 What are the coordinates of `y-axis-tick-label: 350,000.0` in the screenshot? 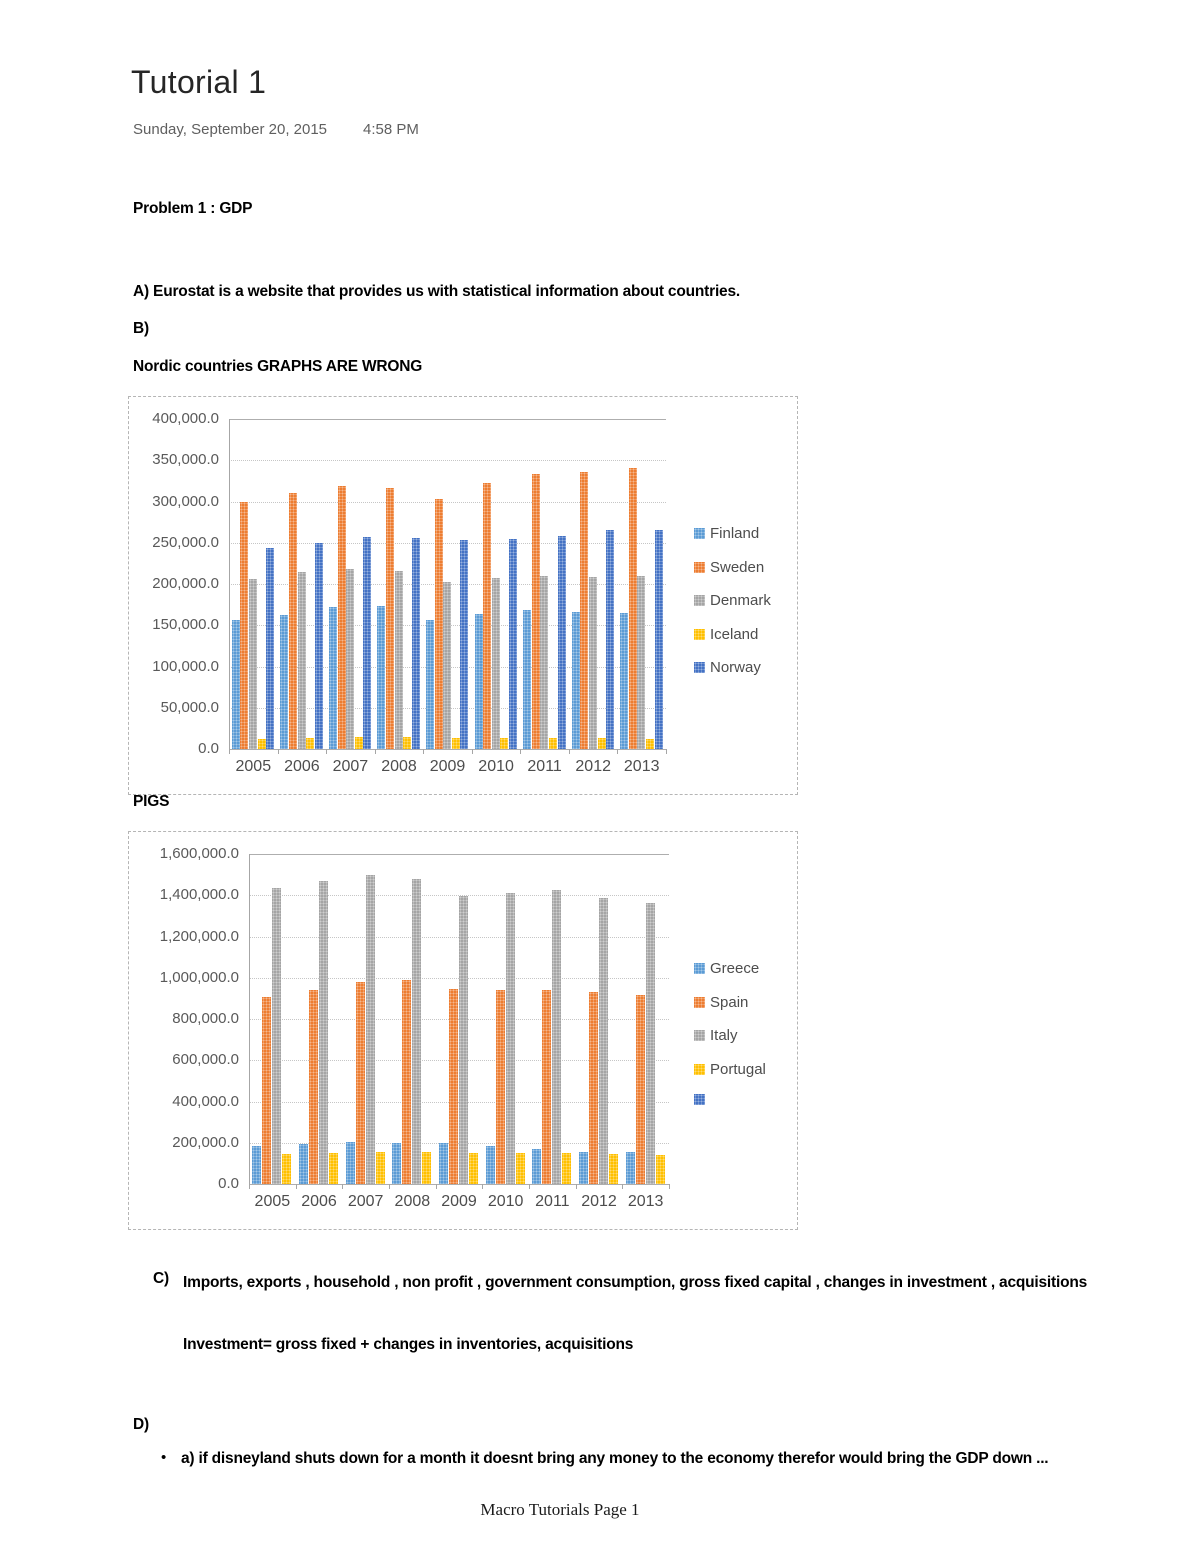 It's located at (185, 460).